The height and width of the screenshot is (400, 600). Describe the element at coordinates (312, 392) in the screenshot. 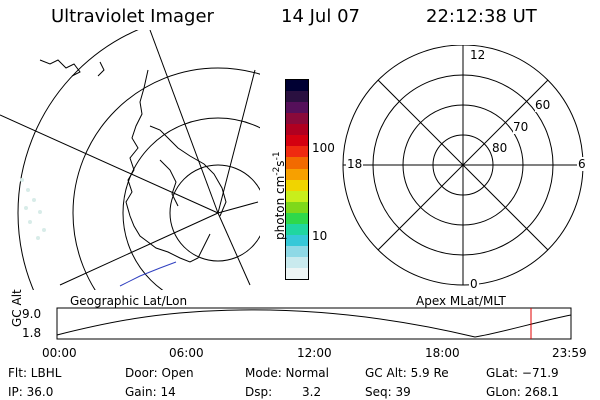

I see `dsp-value: 3.2` at that location.